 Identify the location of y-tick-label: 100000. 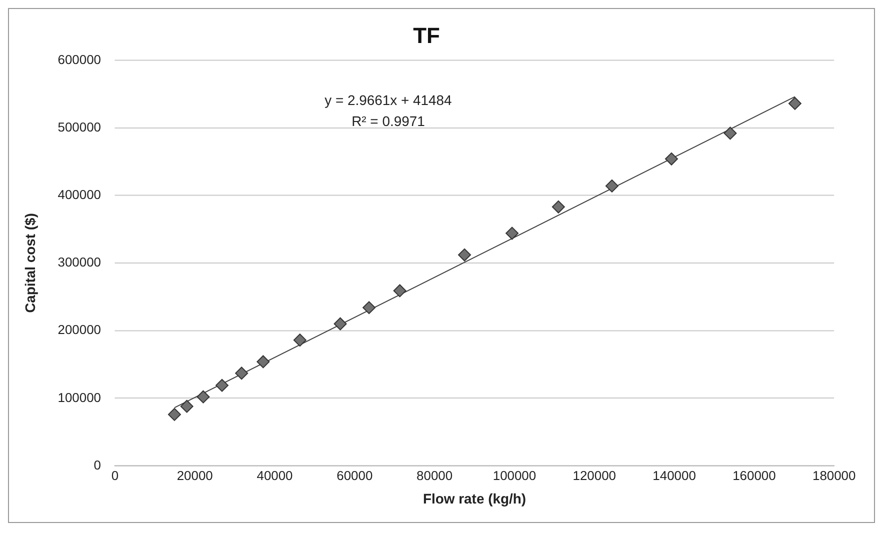
(79, 397).